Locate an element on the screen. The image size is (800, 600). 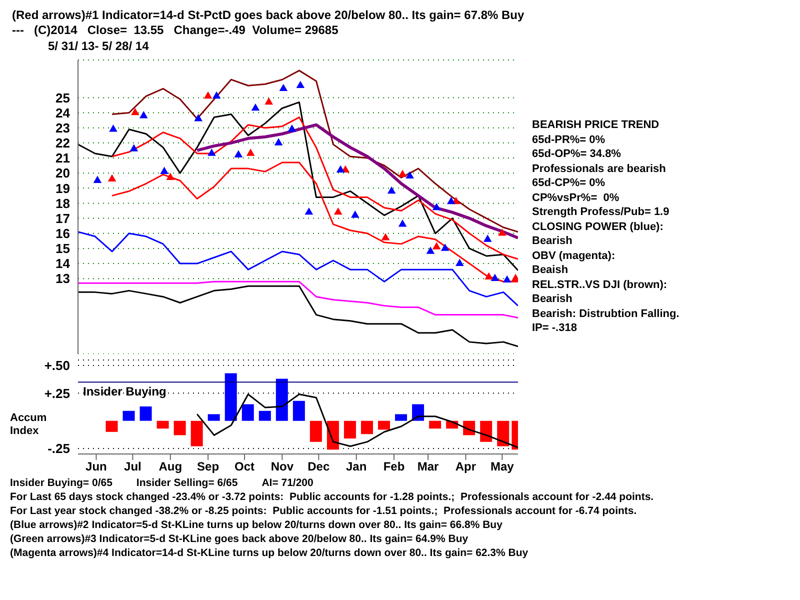
y-tick-label: 14 is located at coordinates (63, 264).